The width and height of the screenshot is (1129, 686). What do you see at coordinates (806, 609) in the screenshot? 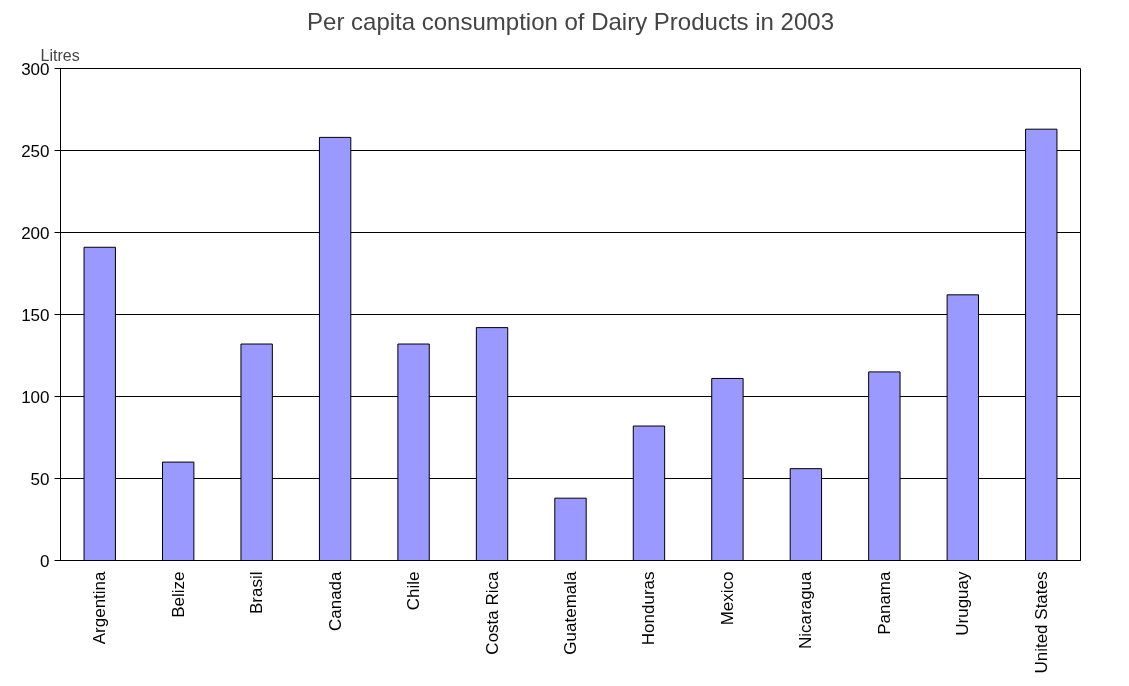
I see `x-tick-label: Nicaragua` at bounding box center [806, 609].